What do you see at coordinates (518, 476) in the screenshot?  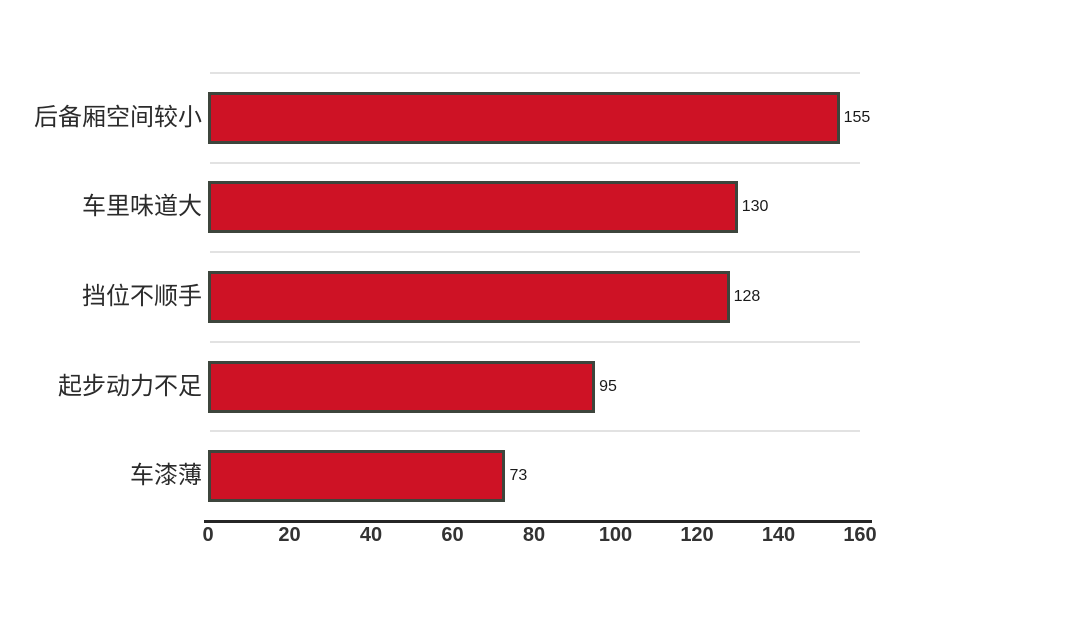 I see `bar-value-label: 73` at bounding box center [518, 476].